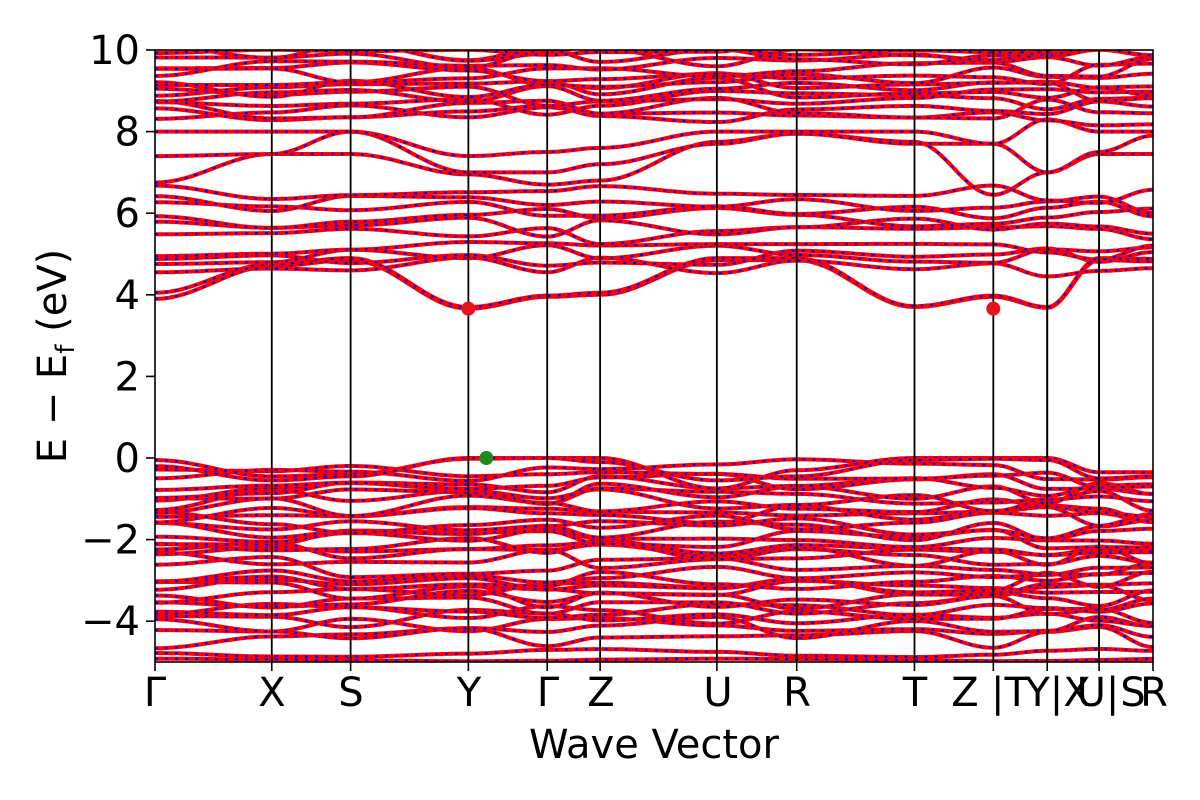 The height and width of the screenshot is (800, 1200). What do you see at coordinates (1057, 693) in the screenshot?
I see `x-tick-label: Y|X` at bounding box center [1057, 693].